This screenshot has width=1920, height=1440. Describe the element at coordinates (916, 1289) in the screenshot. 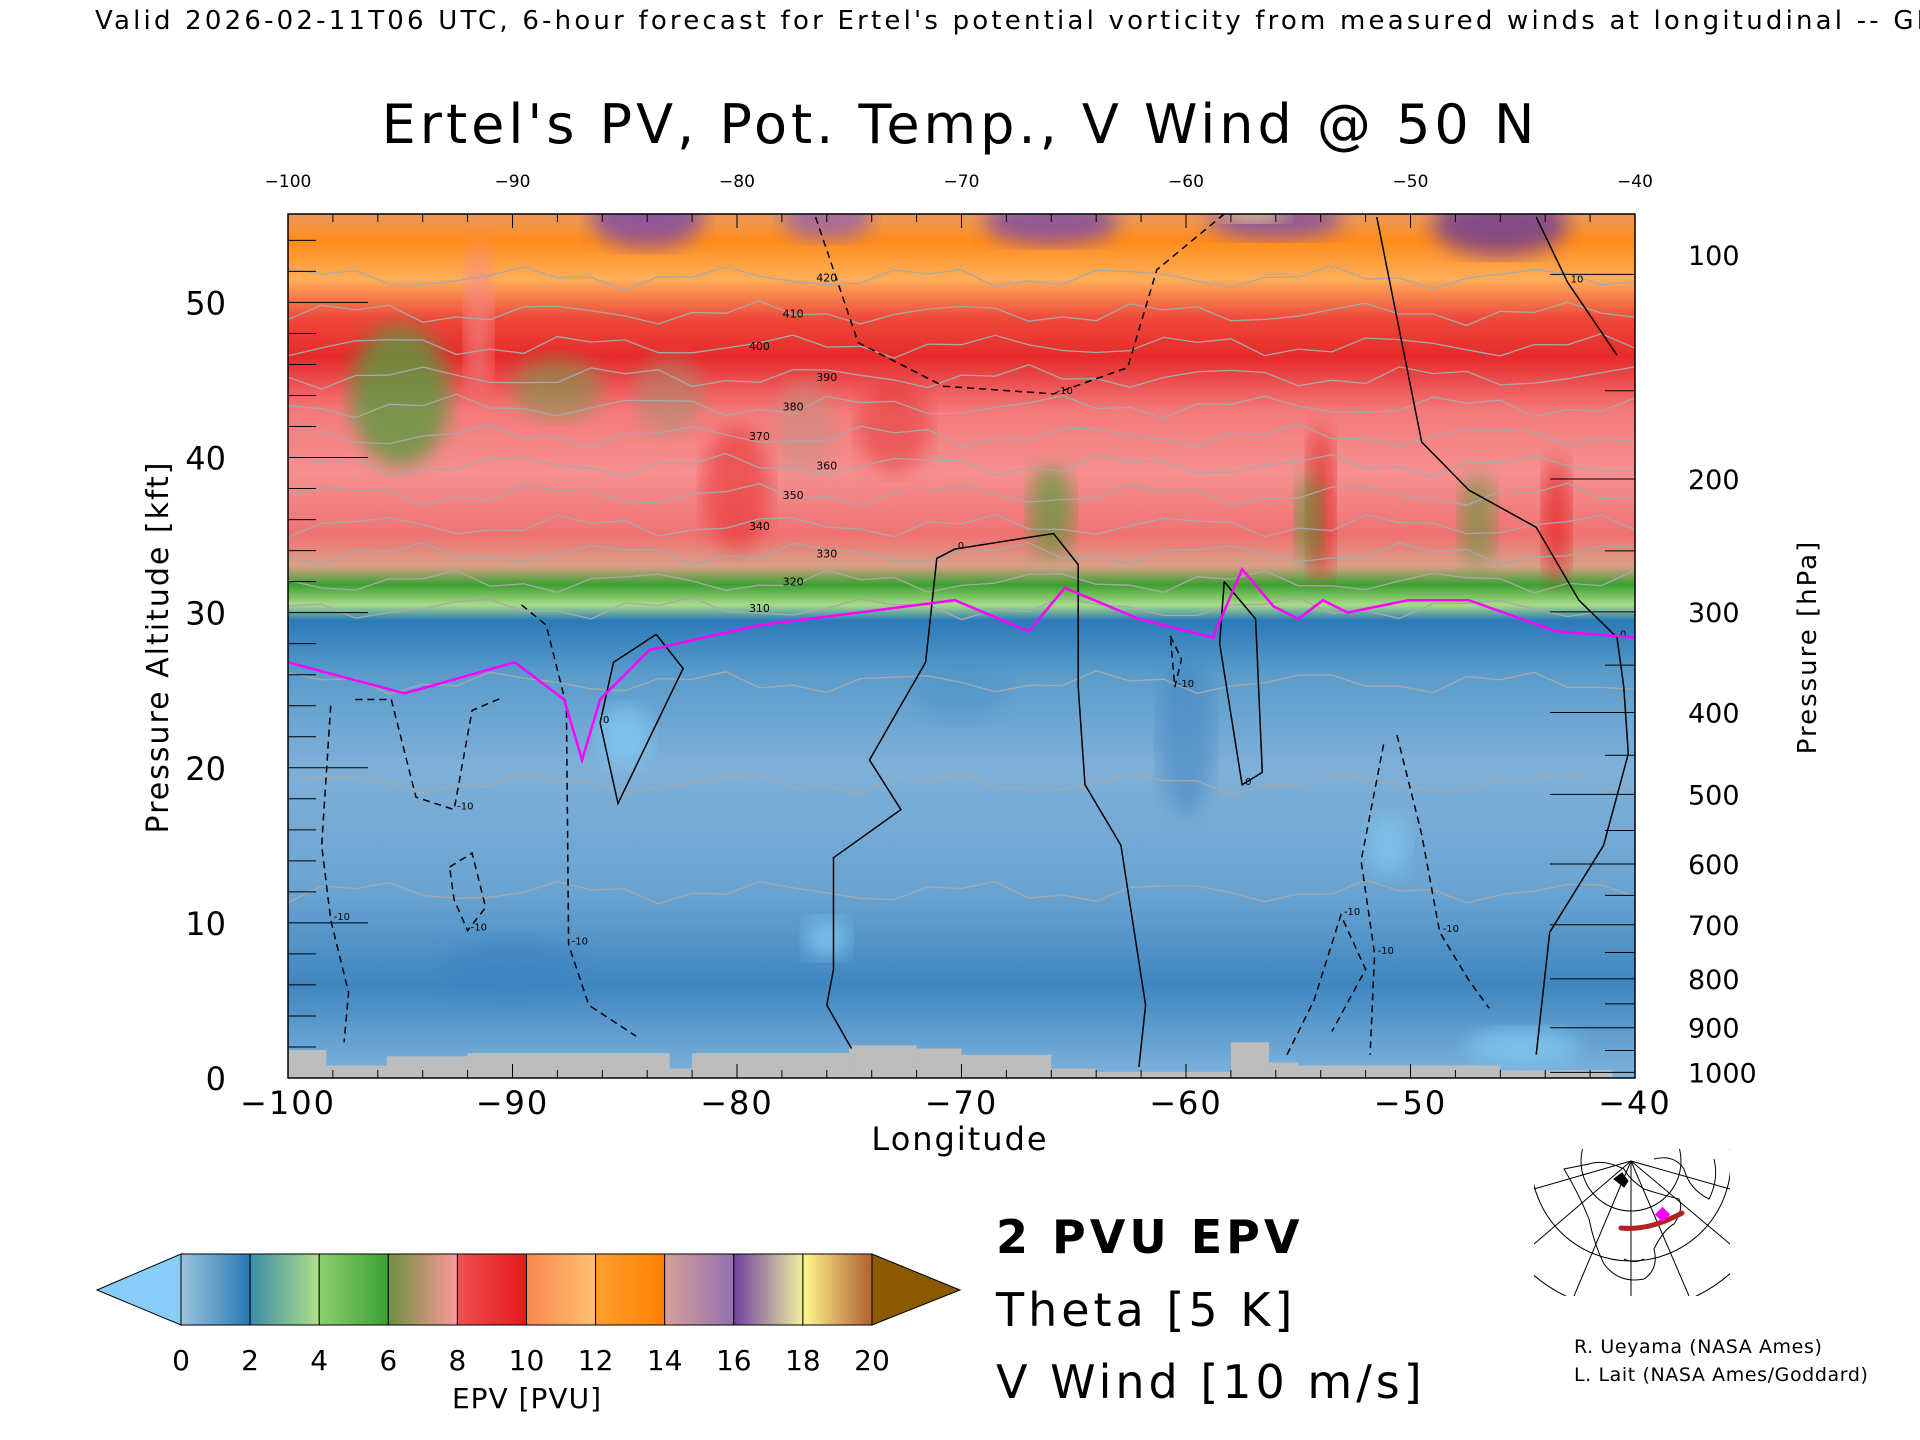

I see `colorbar-over-triangle` at that location.